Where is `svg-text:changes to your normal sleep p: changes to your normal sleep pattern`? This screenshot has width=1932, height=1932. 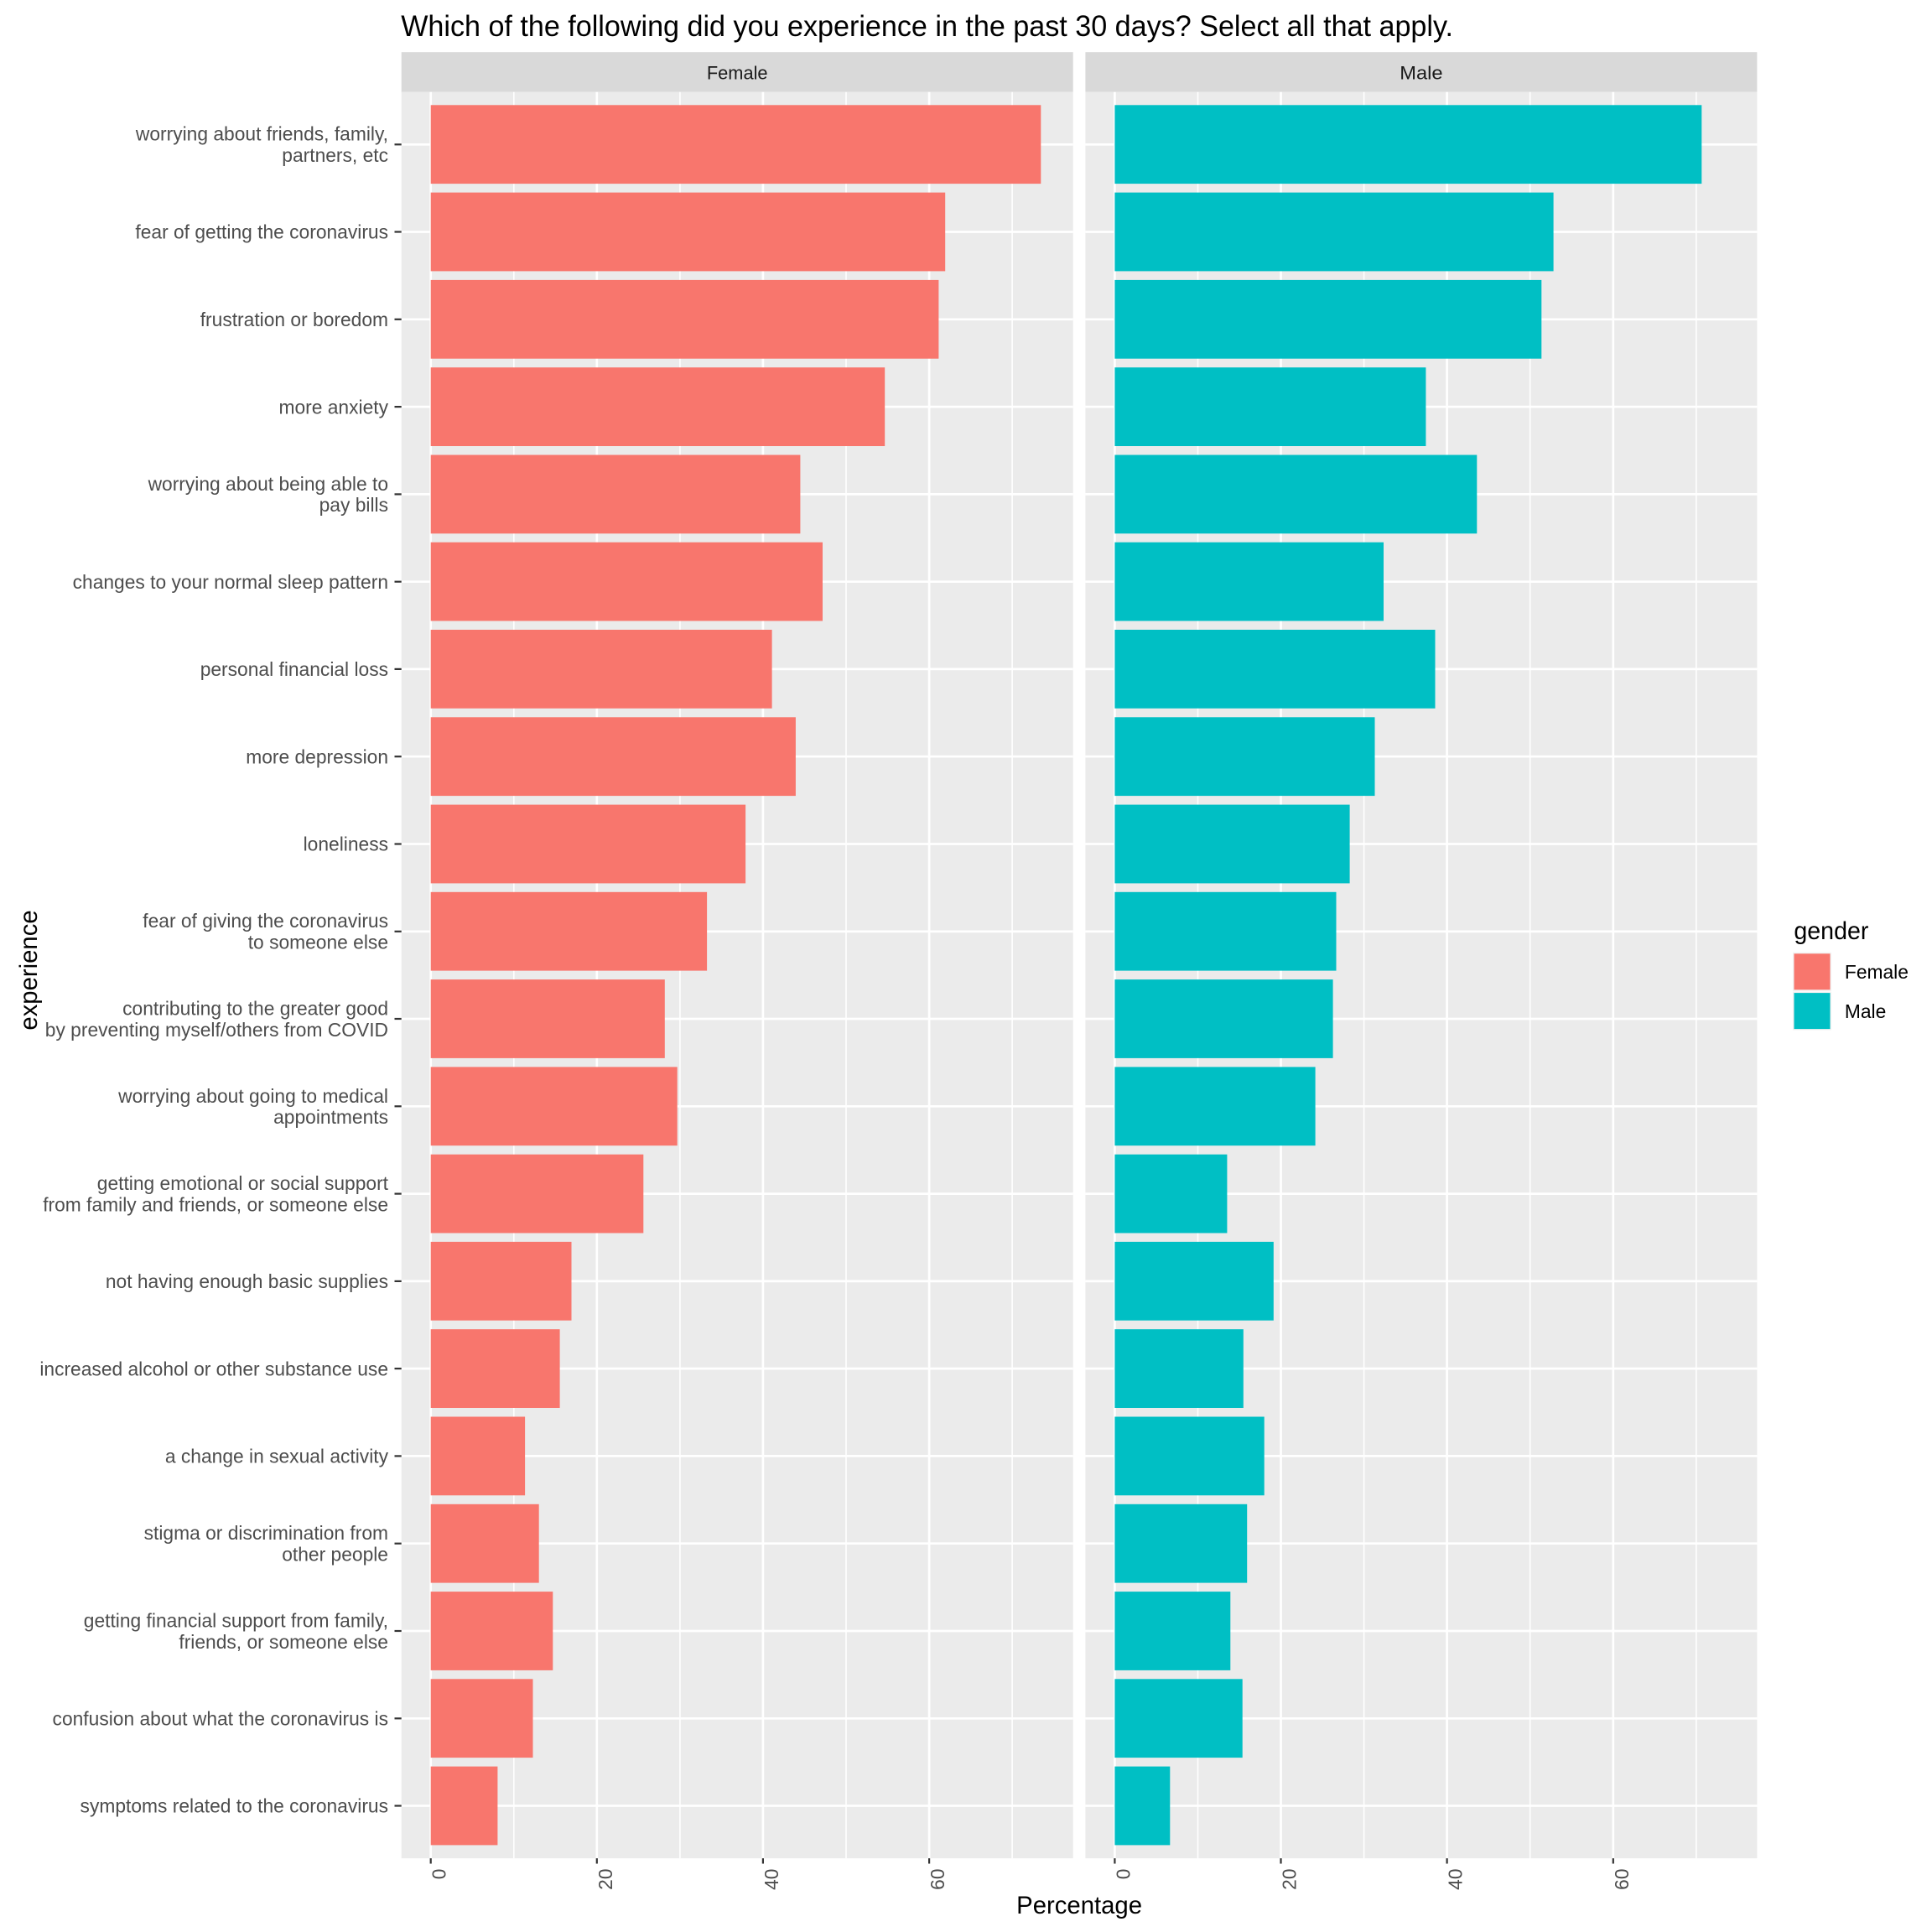
svg-text:changes to your normal sleep p: changes to your normal sleep pattern is located at coordinates (230, 582).